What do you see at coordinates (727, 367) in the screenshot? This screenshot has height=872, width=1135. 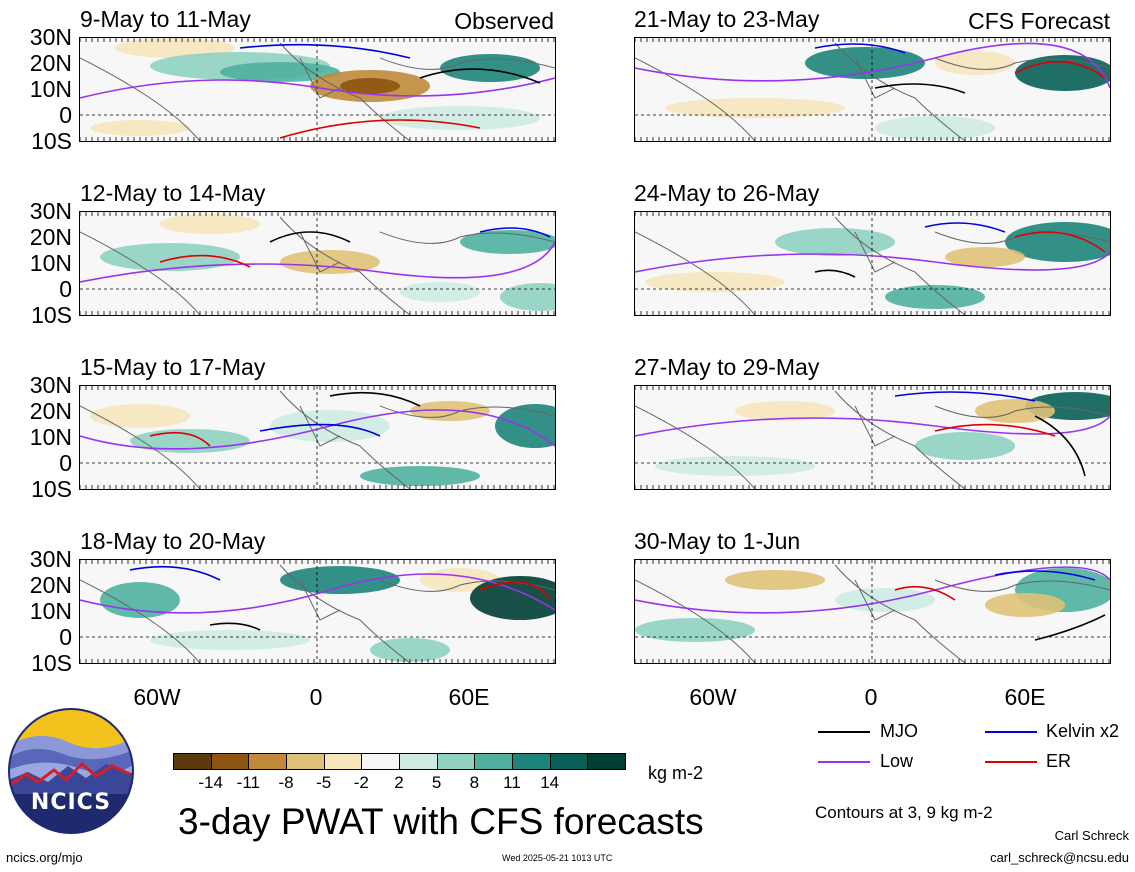 I see `panel-title: 27-May to 29-May` at bounding box center [727, 367].